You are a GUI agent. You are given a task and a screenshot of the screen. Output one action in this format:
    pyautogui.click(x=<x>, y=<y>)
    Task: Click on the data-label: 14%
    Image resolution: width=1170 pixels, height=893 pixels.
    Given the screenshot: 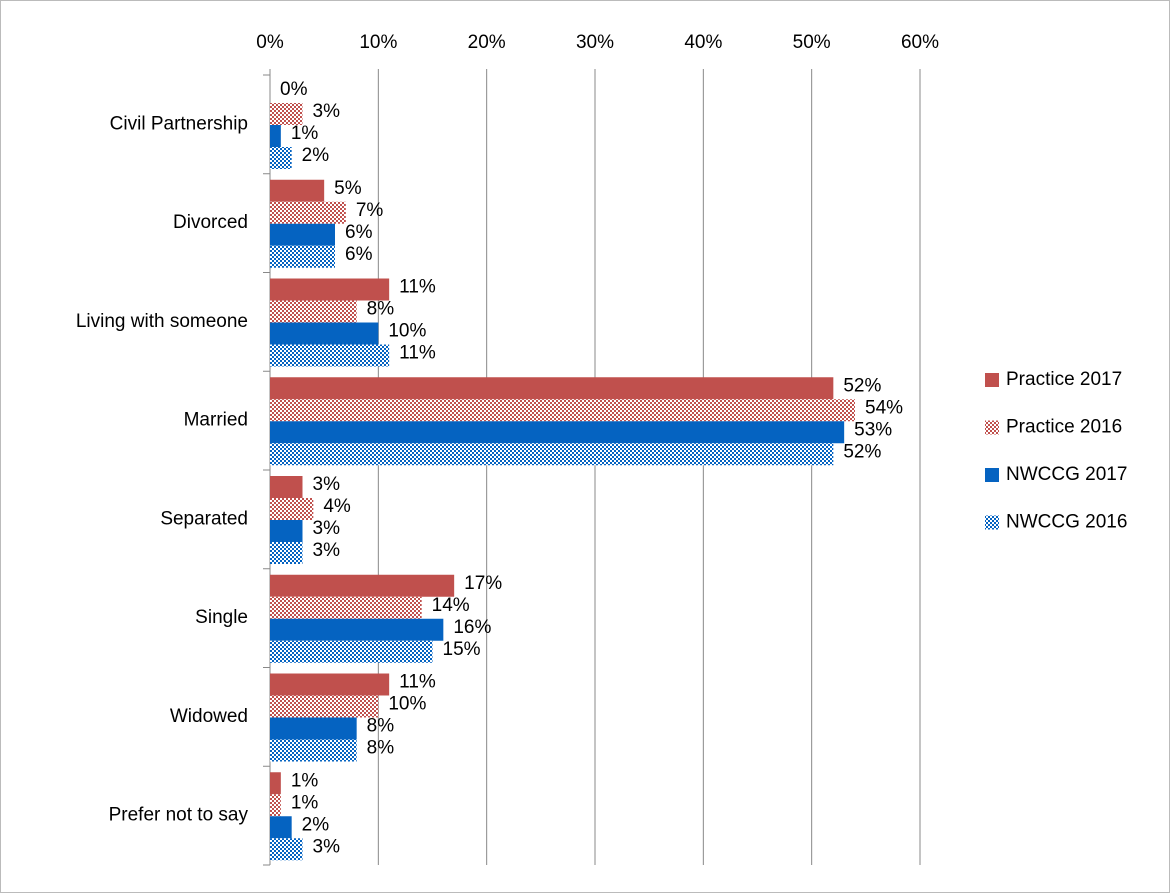 What is the action you would take?
    pyautogui.click(x=451, y=605)
    